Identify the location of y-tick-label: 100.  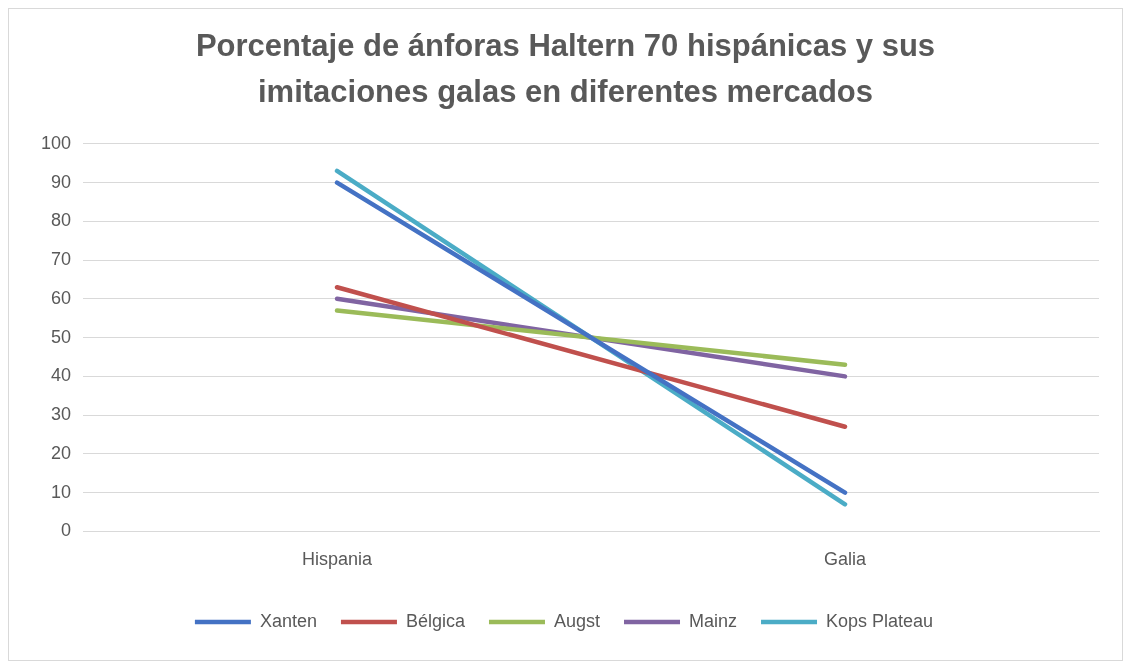
(56, 142).